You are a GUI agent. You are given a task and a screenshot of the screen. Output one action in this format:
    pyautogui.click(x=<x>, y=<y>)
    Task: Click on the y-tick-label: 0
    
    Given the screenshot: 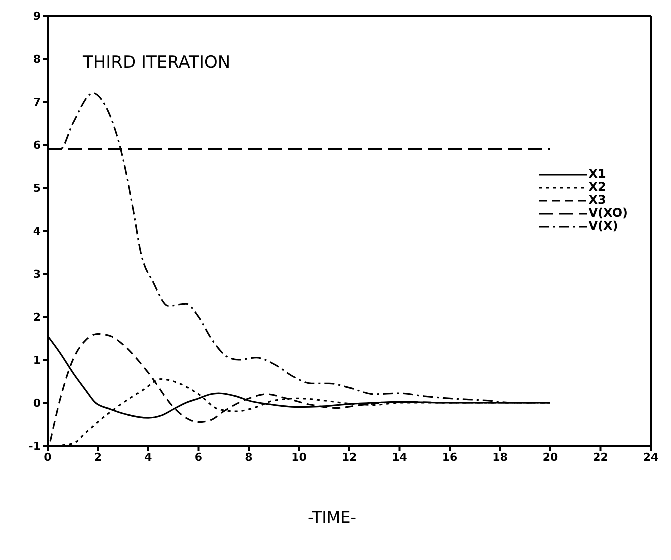 What is the action you would take?
    pyautogui.click(x=37, y=403)
    